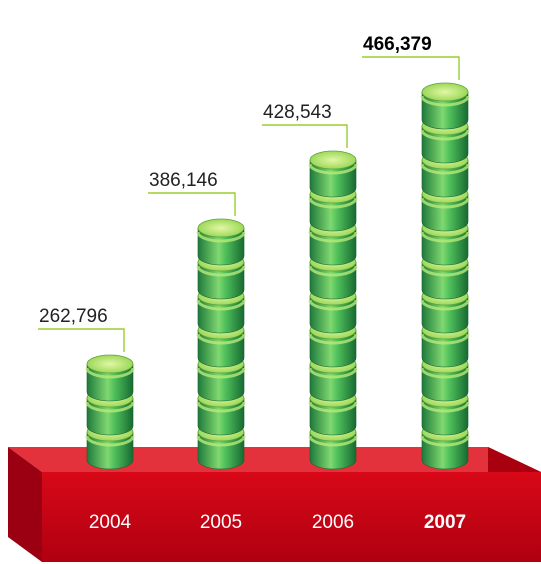  I want to click on leader-line-2004, so click(81, 340).